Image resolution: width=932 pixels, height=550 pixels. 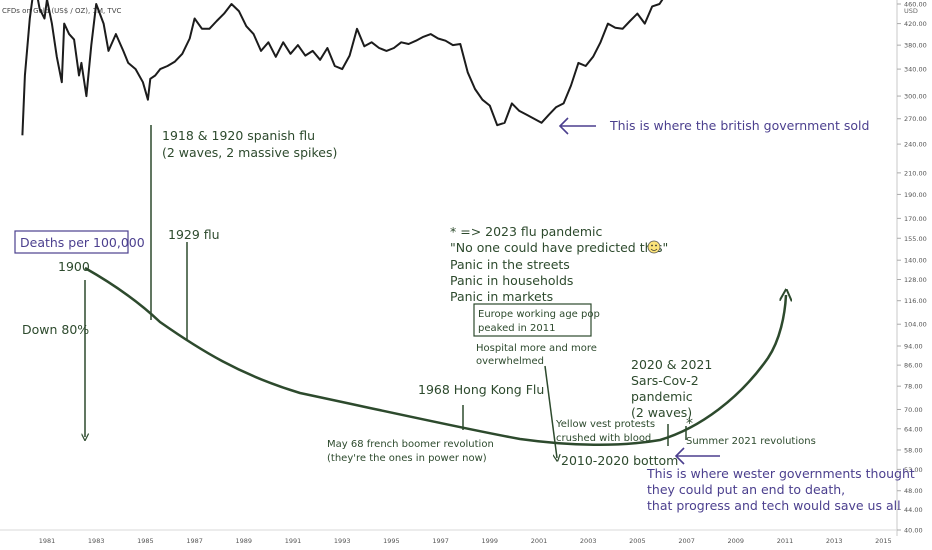 I want to click on may-68-line-1: May 68 french boomer revolution, so click(x=410, y=444).